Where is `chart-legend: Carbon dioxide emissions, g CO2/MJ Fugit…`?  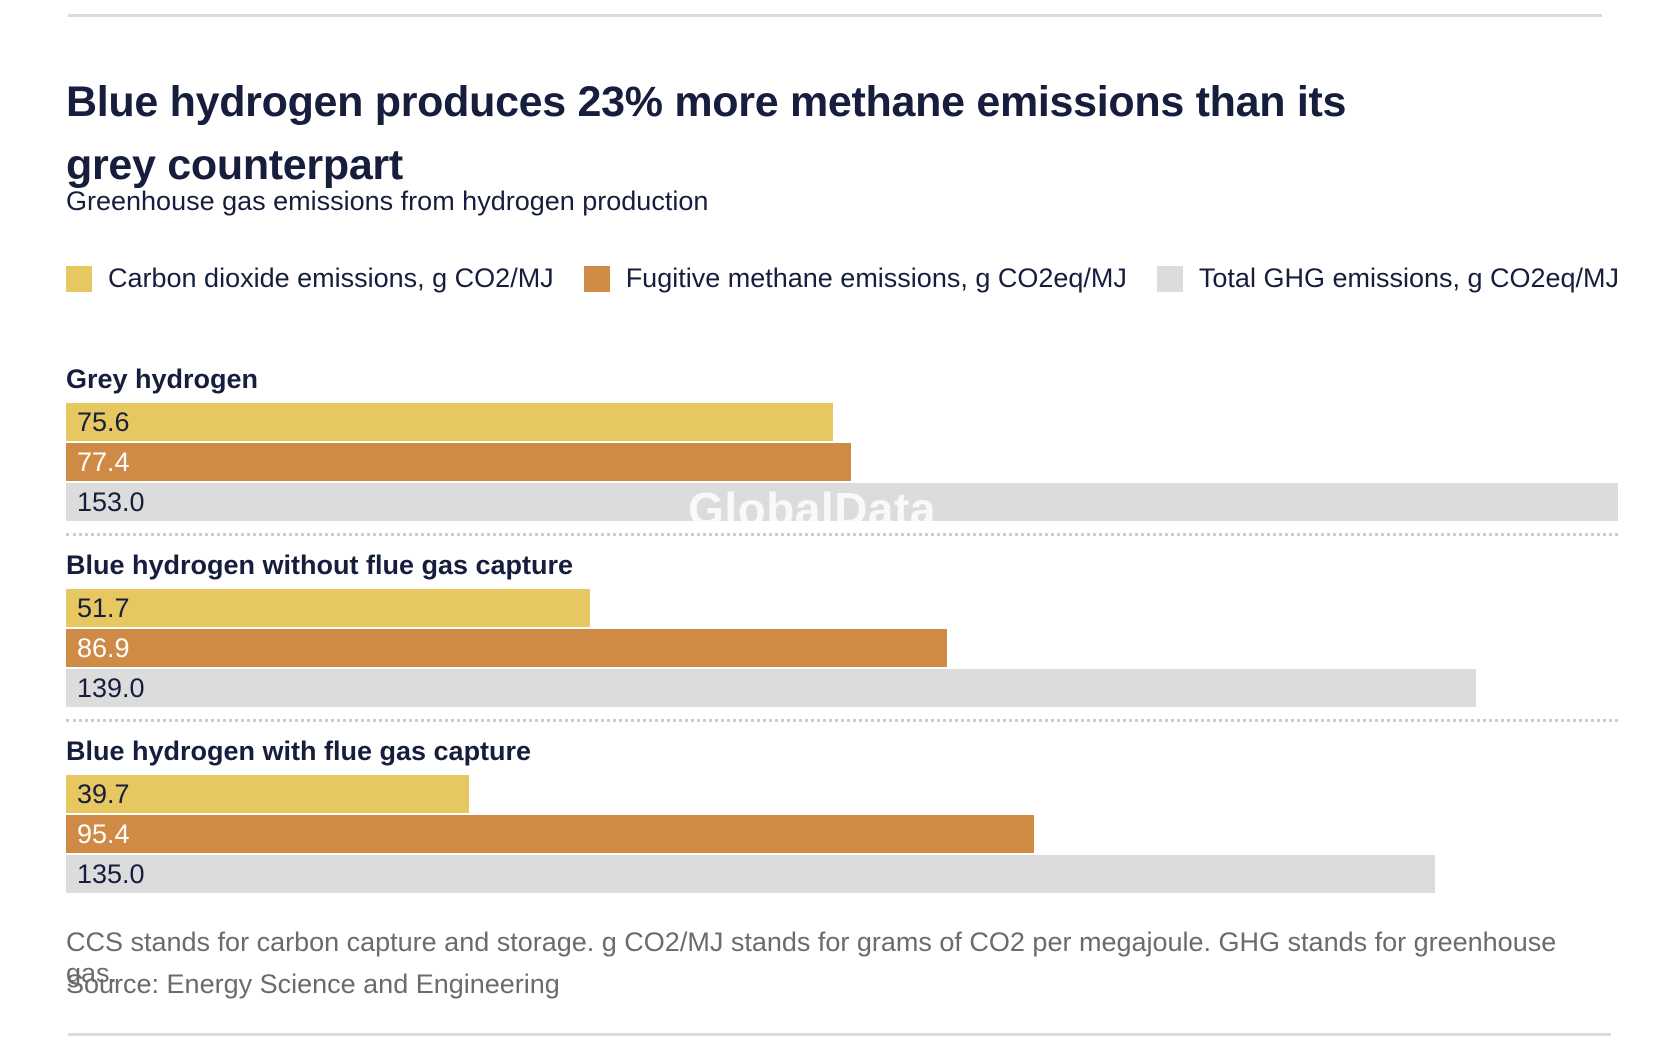
chart-legend: Carbon dioxide emissions, g CO2/MJ Fugit… is located at coordinates (842, 278).